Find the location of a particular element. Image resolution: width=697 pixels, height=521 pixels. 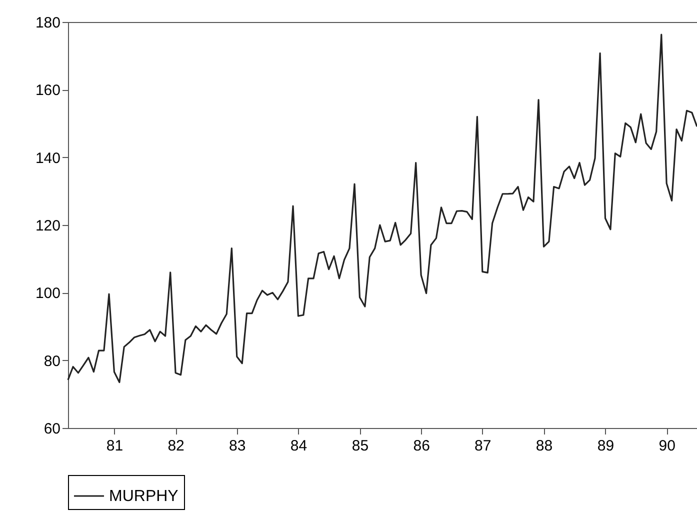

y-tick-label: 120 is located at coordinates (47, 226).